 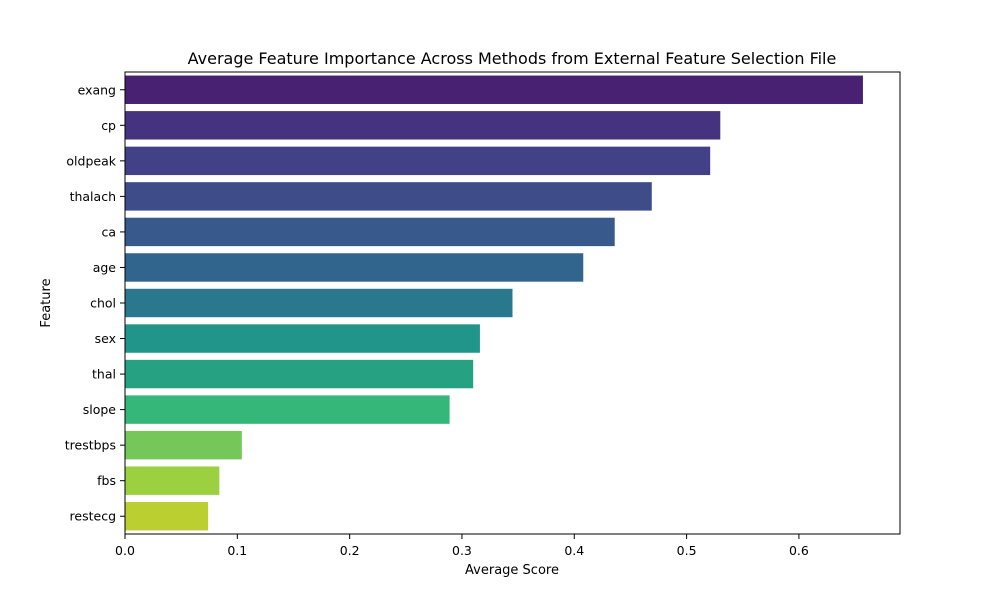 What do you see at coordinates (299, 374) in the screenshot?
I see `bar-thal` at bounding box center [299, 374].